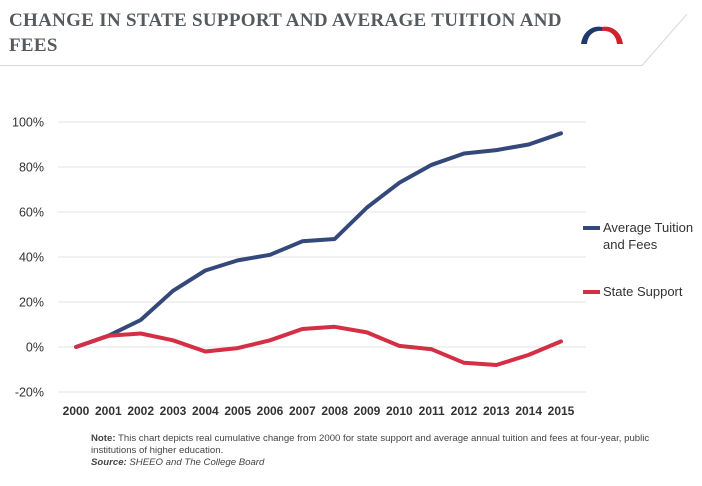 Image resolution: width=702 pixels, height=486 pixels. I want to click on source-text: Source: SHEEO and The College Board, so click(178, 462).